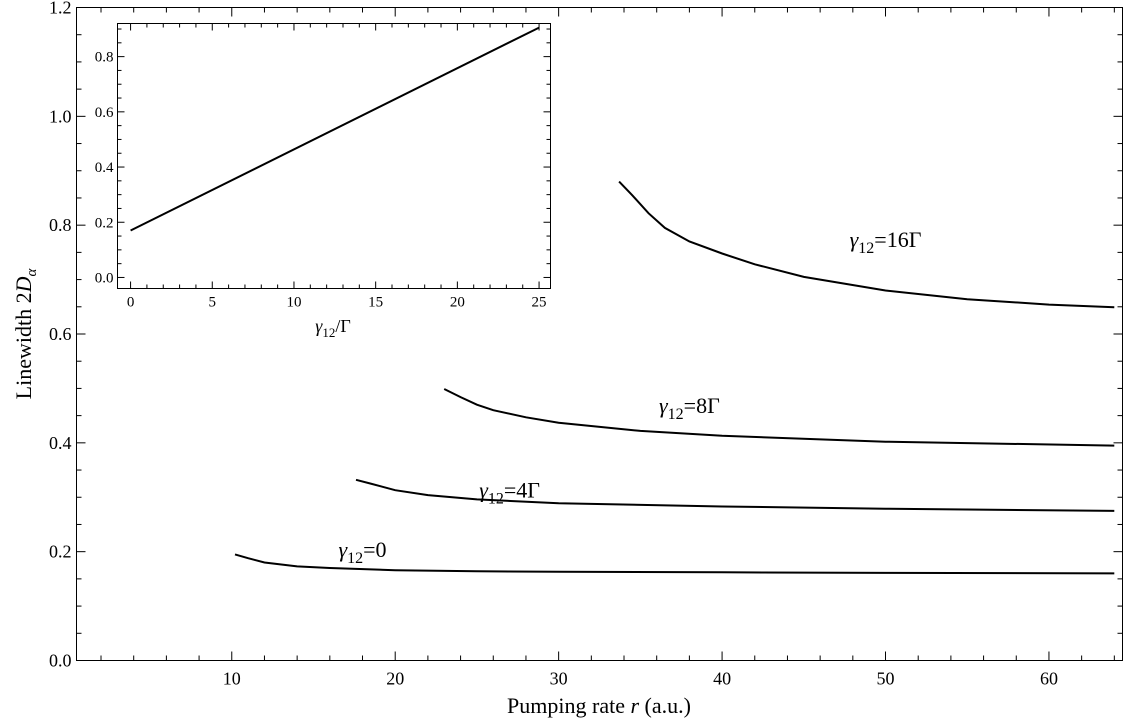  I want to click on inset-background, so click(334, 156).